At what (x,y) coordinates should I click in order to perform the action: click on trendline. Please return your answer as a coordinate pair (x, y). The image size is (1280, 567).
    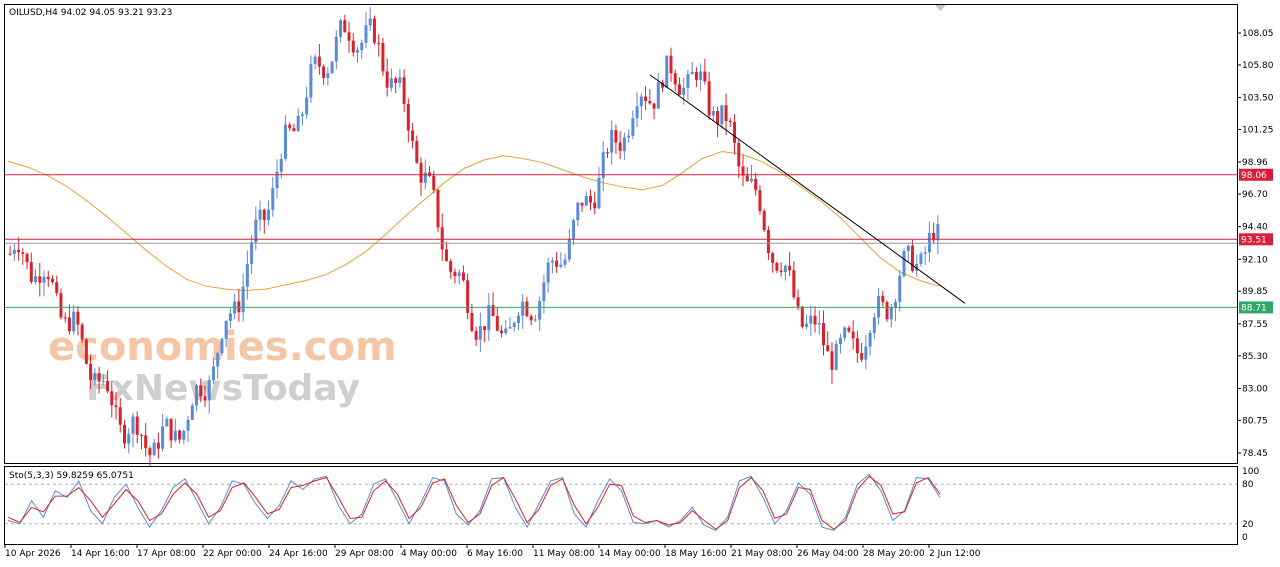
    Looking at the image, I should click on (807, 189).